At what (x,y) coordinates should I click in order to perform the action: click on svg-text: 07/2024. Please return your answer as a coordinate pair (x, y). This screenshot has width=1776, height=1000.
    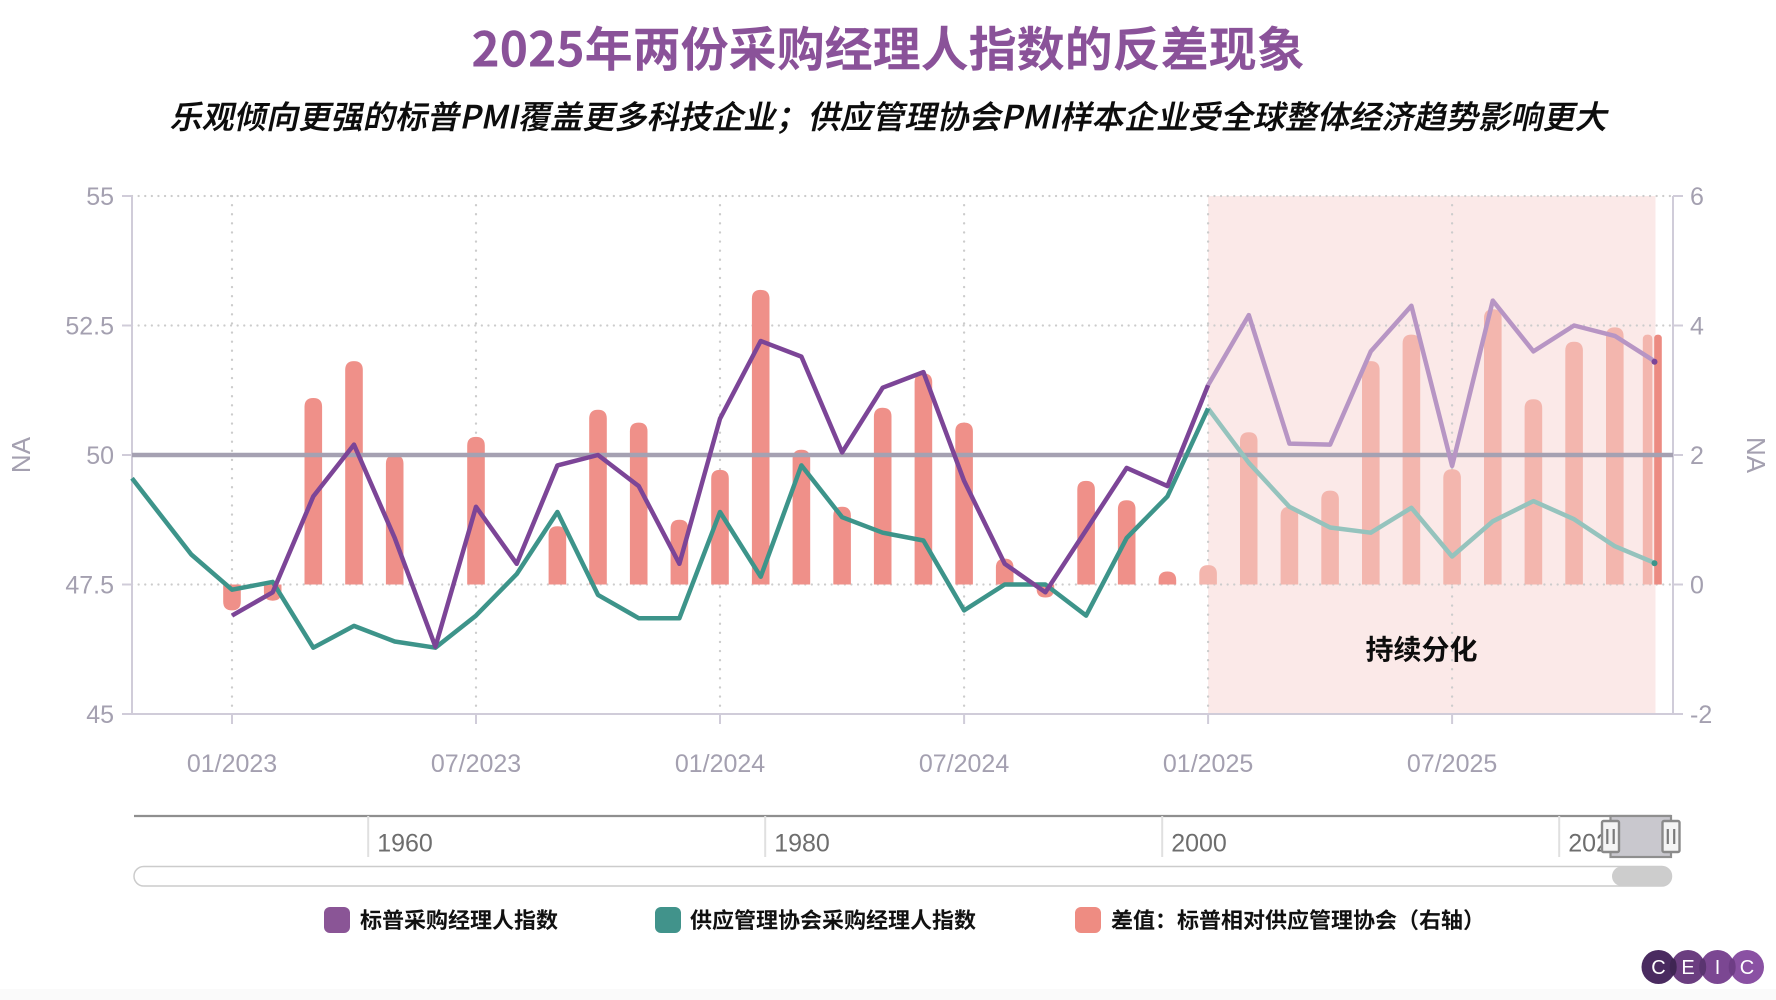
    Looking at the image, I should click on (964, 764).